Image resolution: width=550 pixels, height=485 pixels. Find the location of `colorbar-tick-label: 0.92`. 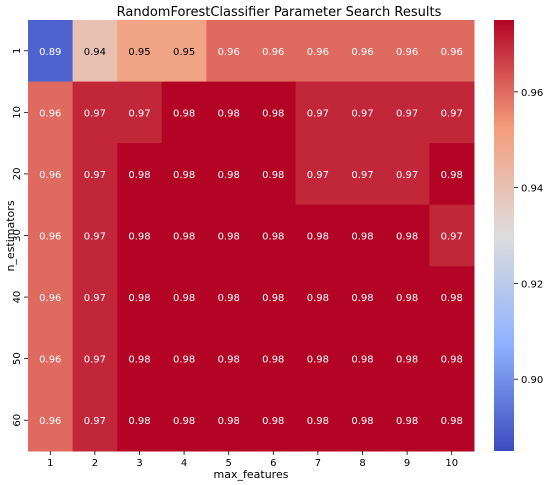

colorbar-tick-label: 0.92 is located at coordinates (532, 284).